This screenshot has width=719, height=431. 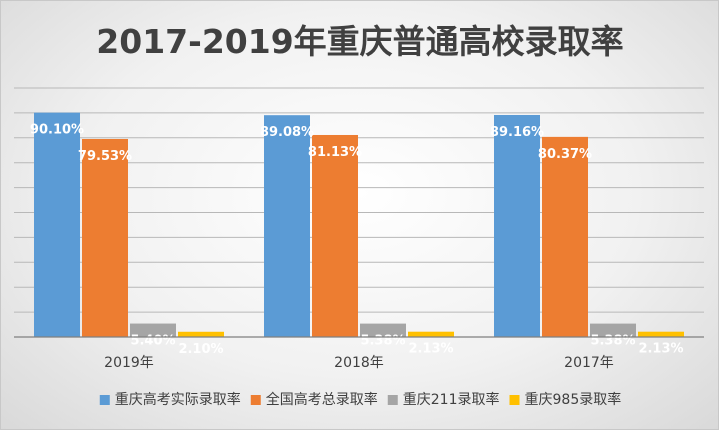 I want to click on legend-item: 重庆高考实际录取率, so click(x=170, y=399).